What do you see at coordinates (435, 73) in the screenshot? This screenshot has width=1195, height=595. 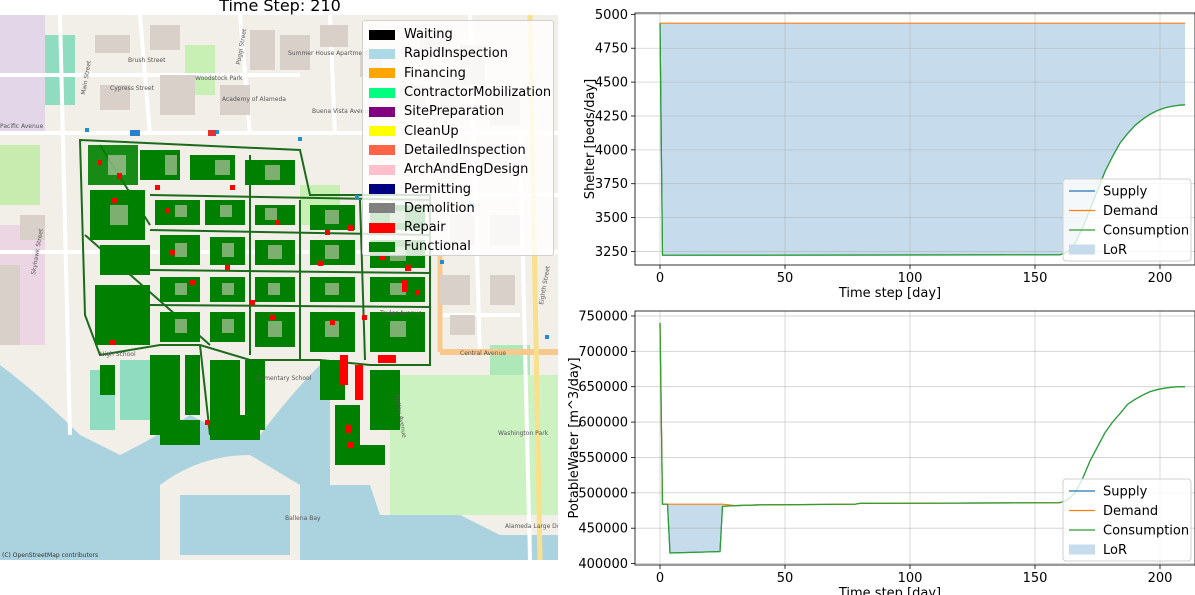 I see `legend-label: Financing` at bounding box center [435, 73].